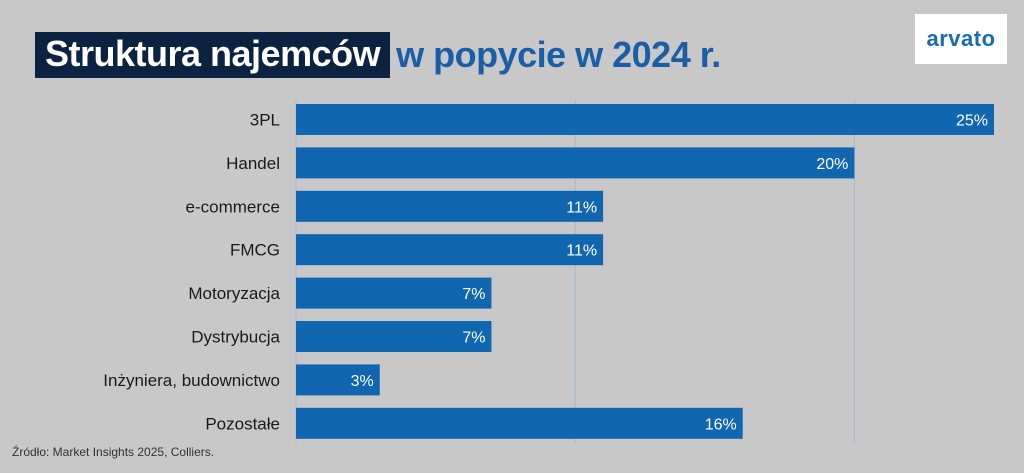  I want to click on chart-title: Struktura najemców w popycie w 2024 r., so click(378, 55).